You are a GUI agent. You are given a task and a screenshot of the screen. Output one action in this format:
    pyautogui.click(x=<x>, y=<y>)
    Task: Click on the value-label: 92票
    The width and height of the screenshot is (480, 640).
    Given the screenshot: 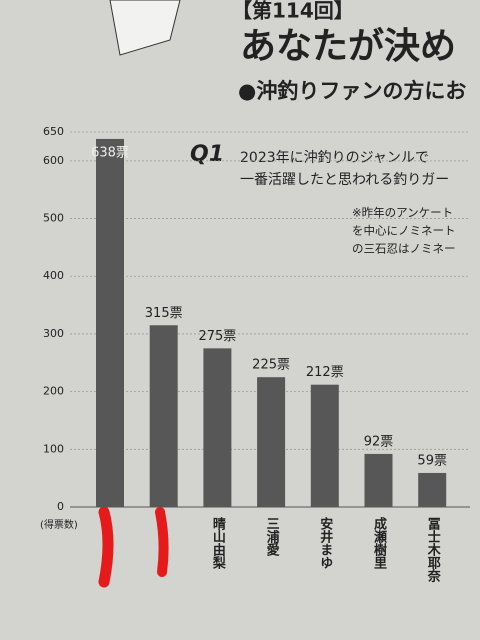 What is the action you would take?
    pyautogui.click(x=379, y=441)
    